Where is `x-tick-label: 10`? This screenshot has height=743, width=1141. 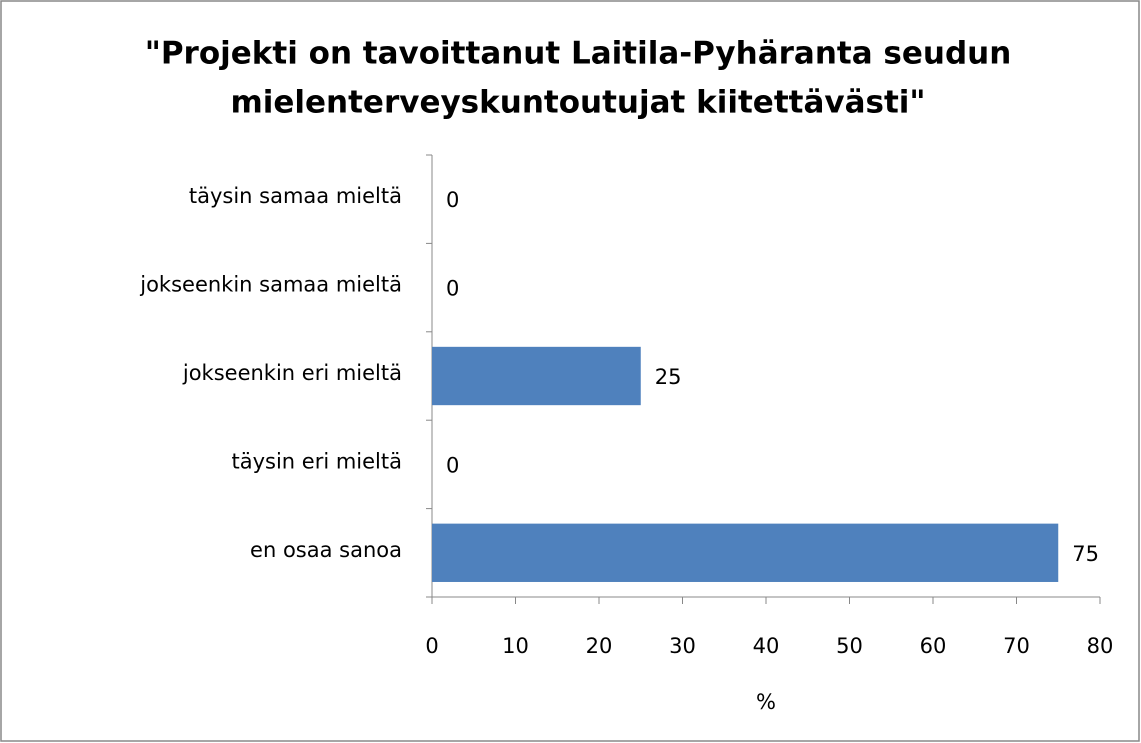 x-tick-label: 10 is located at coordinates (515, 646).